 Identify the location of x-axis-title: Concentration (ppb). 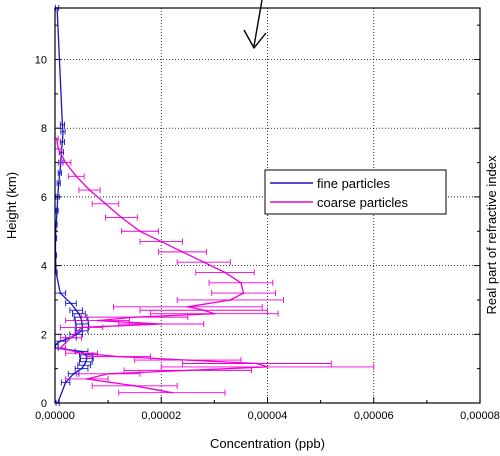
(267, 443).